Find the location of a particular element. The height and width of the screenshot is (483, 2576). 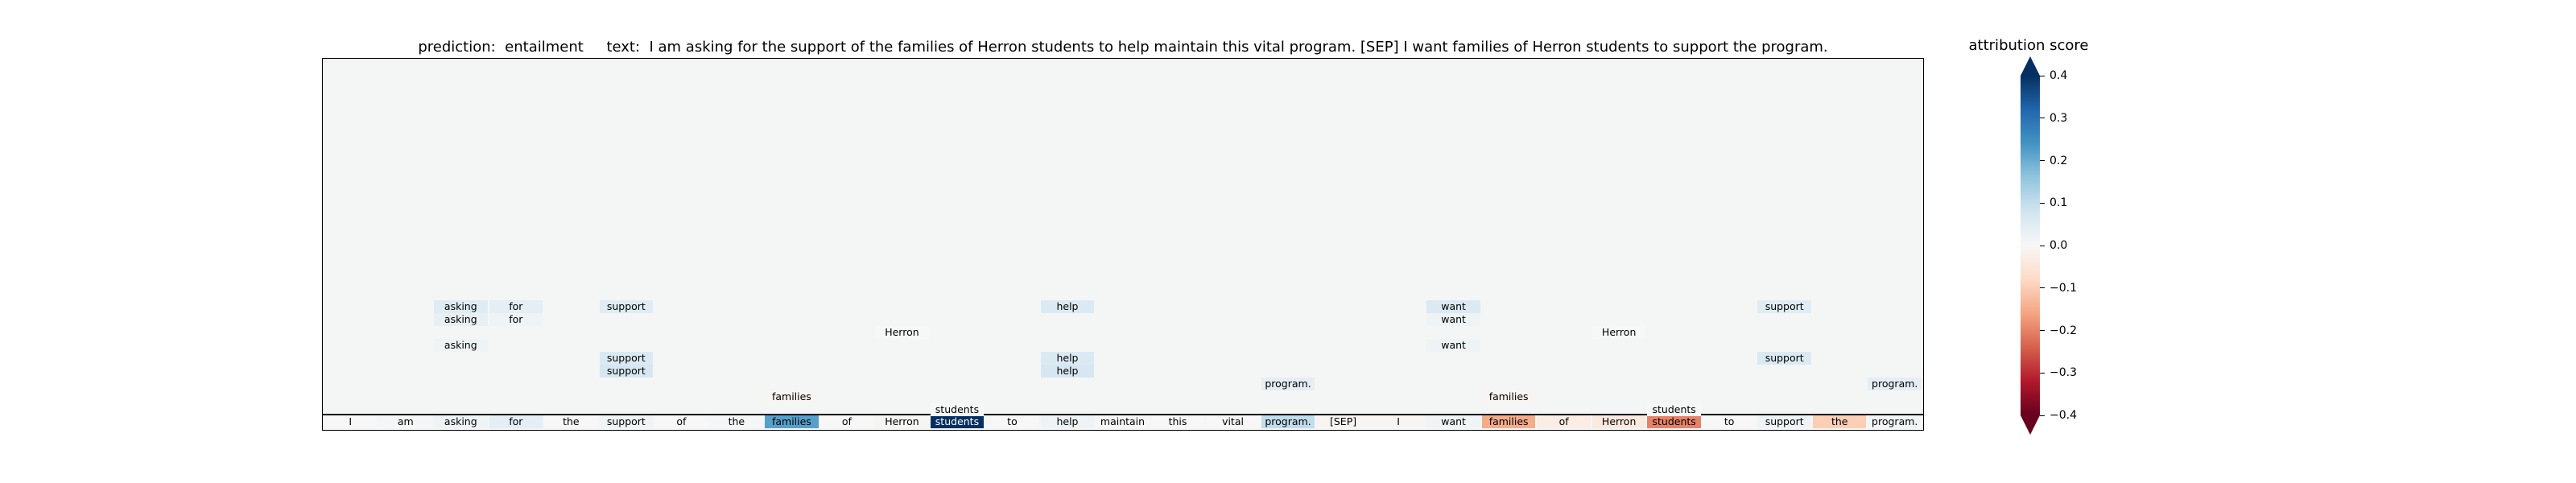

colorbar is located at coordinates (2030, 245).